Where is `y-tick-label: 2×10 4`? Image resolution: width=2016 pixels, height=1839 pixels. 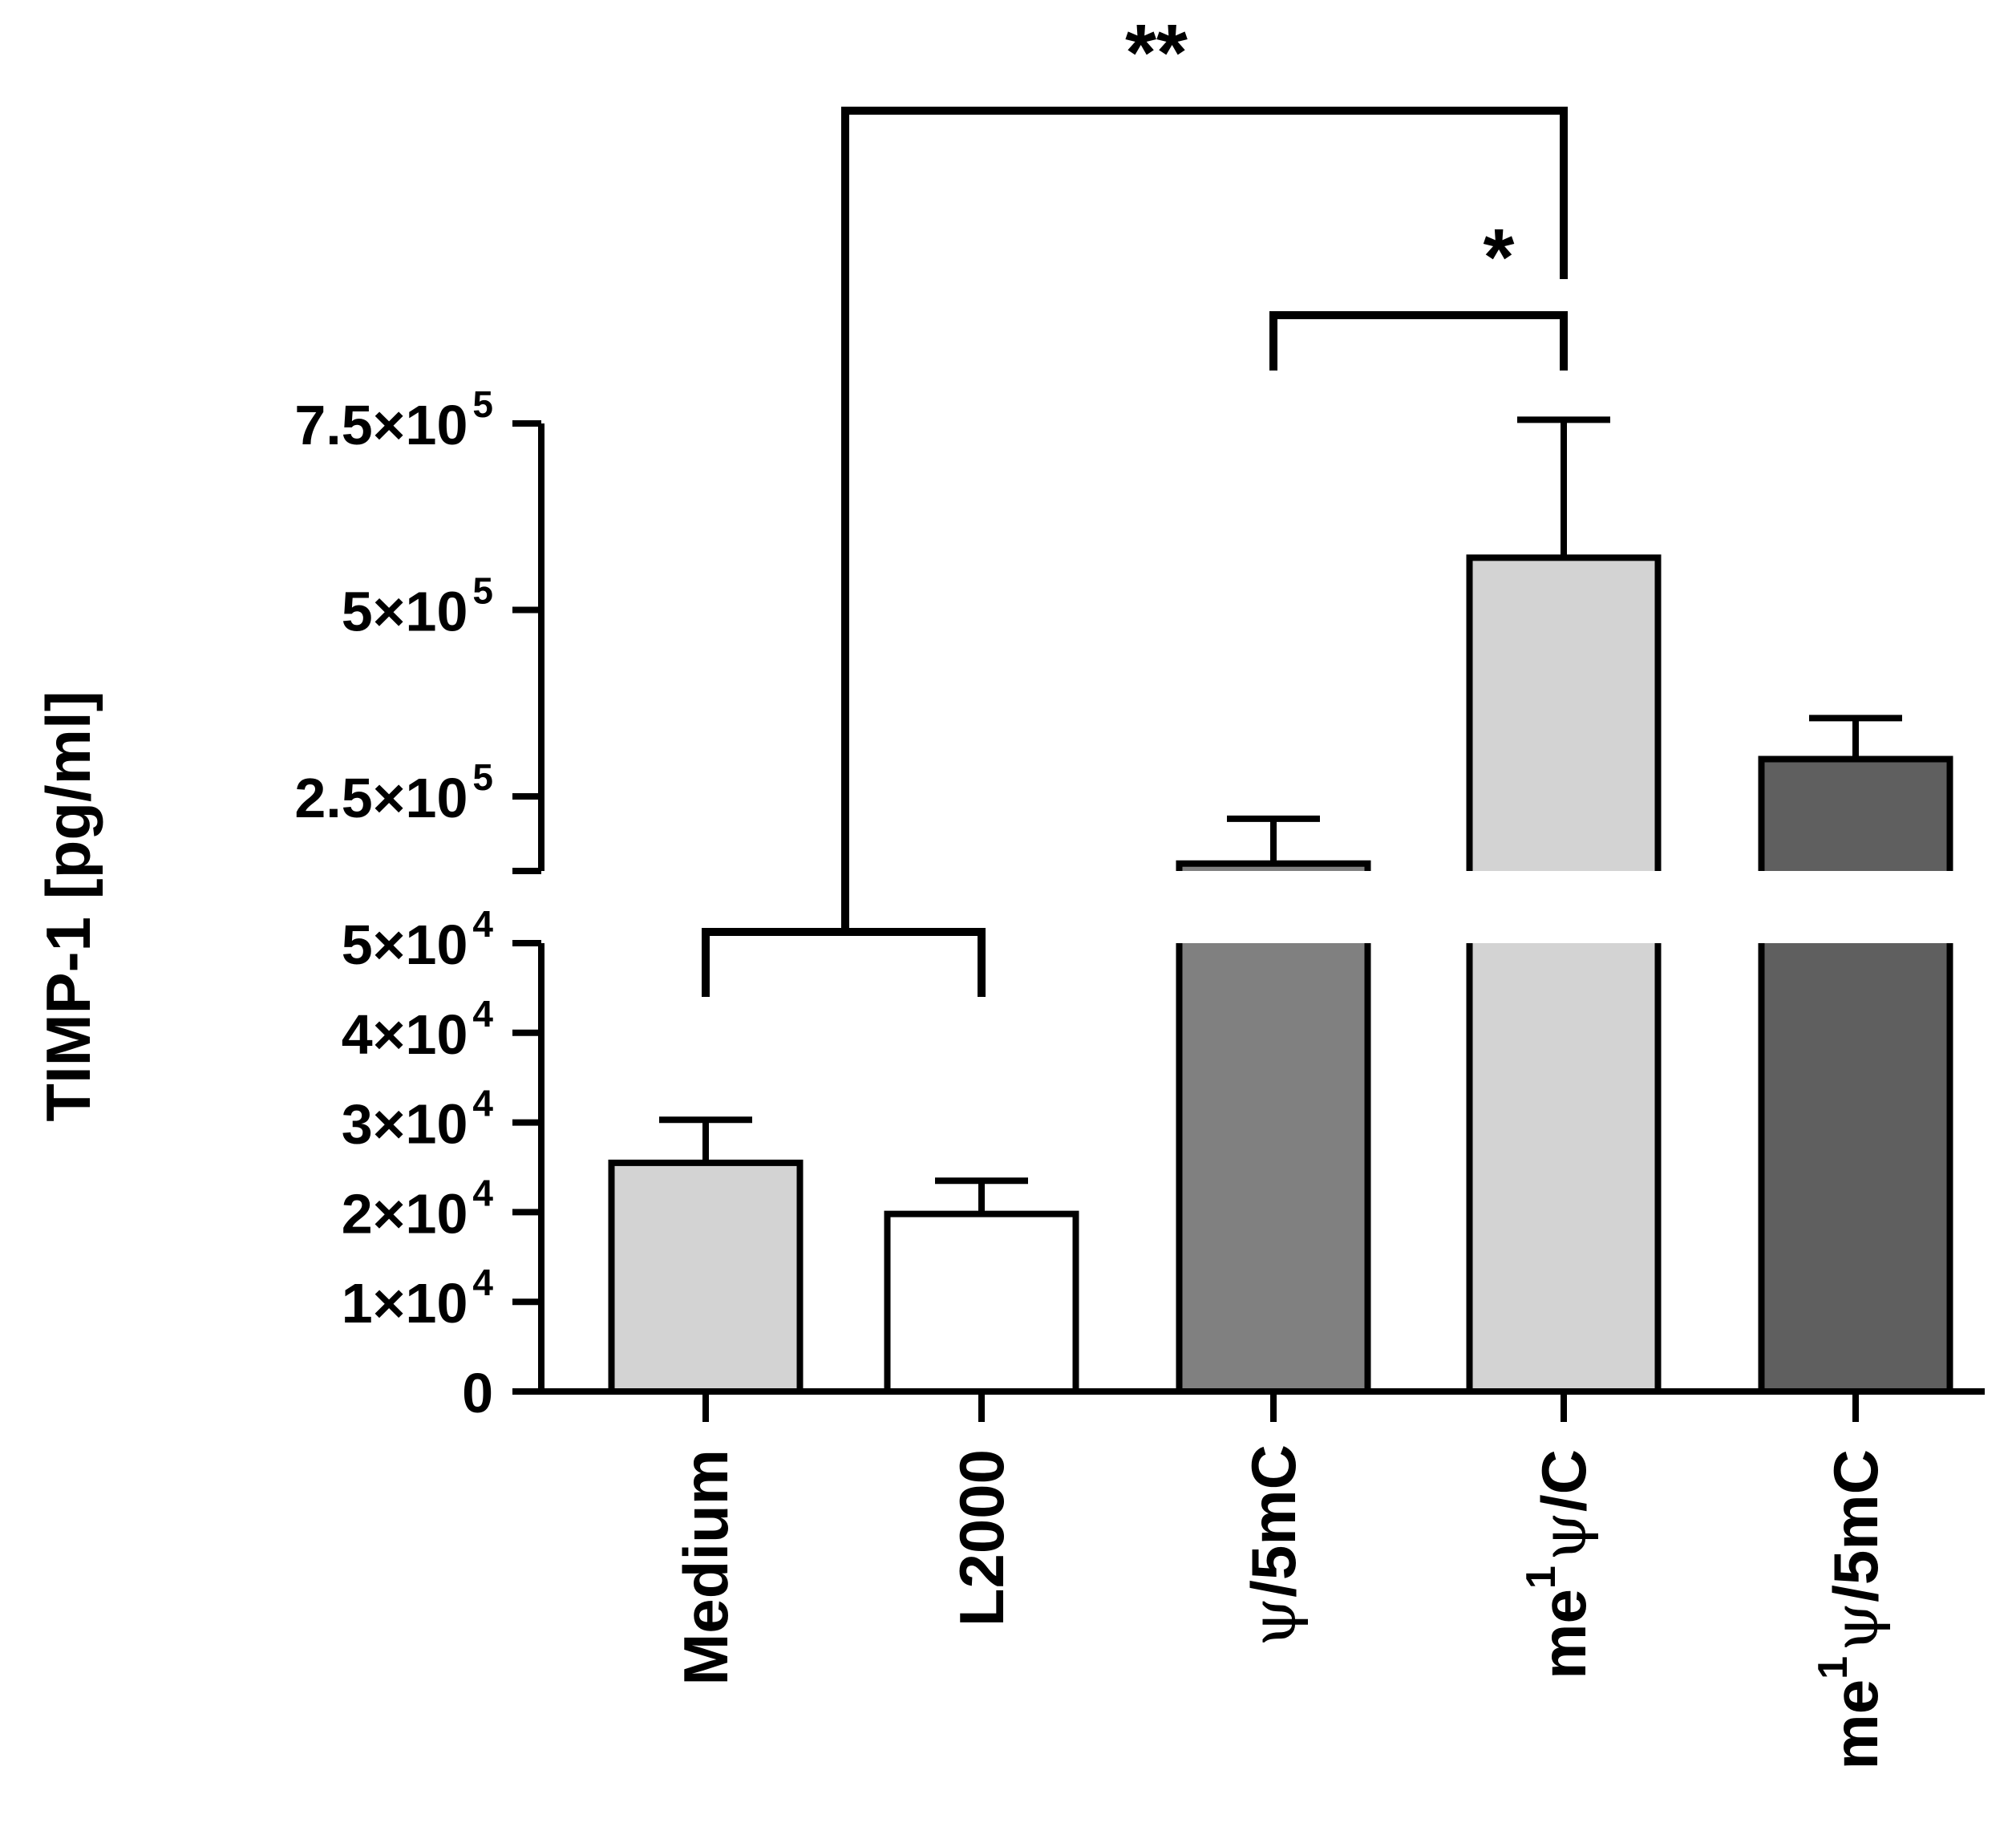 y-tick-label: 2×10 4 is located at coordinates (418, 1208).